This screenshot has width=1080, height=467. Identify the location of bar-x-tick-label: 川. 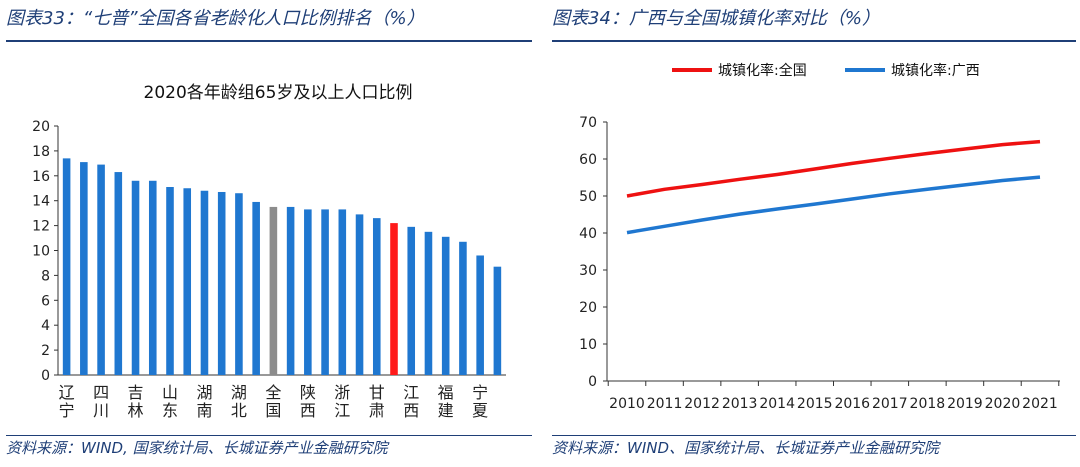
(101, 410).